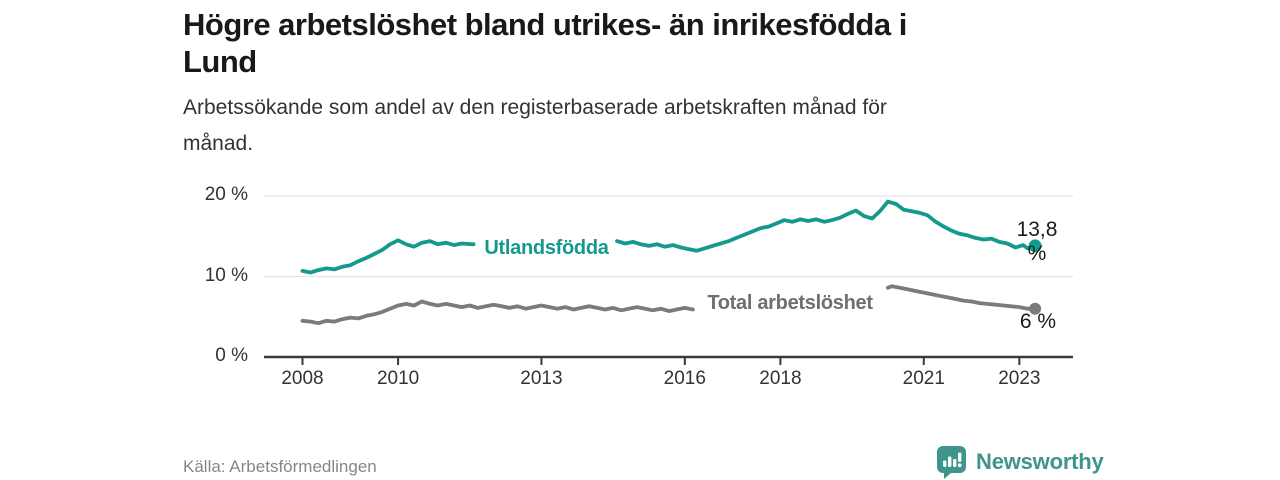  I want to click on y-tick-label: 20 %, so click(226, 194).